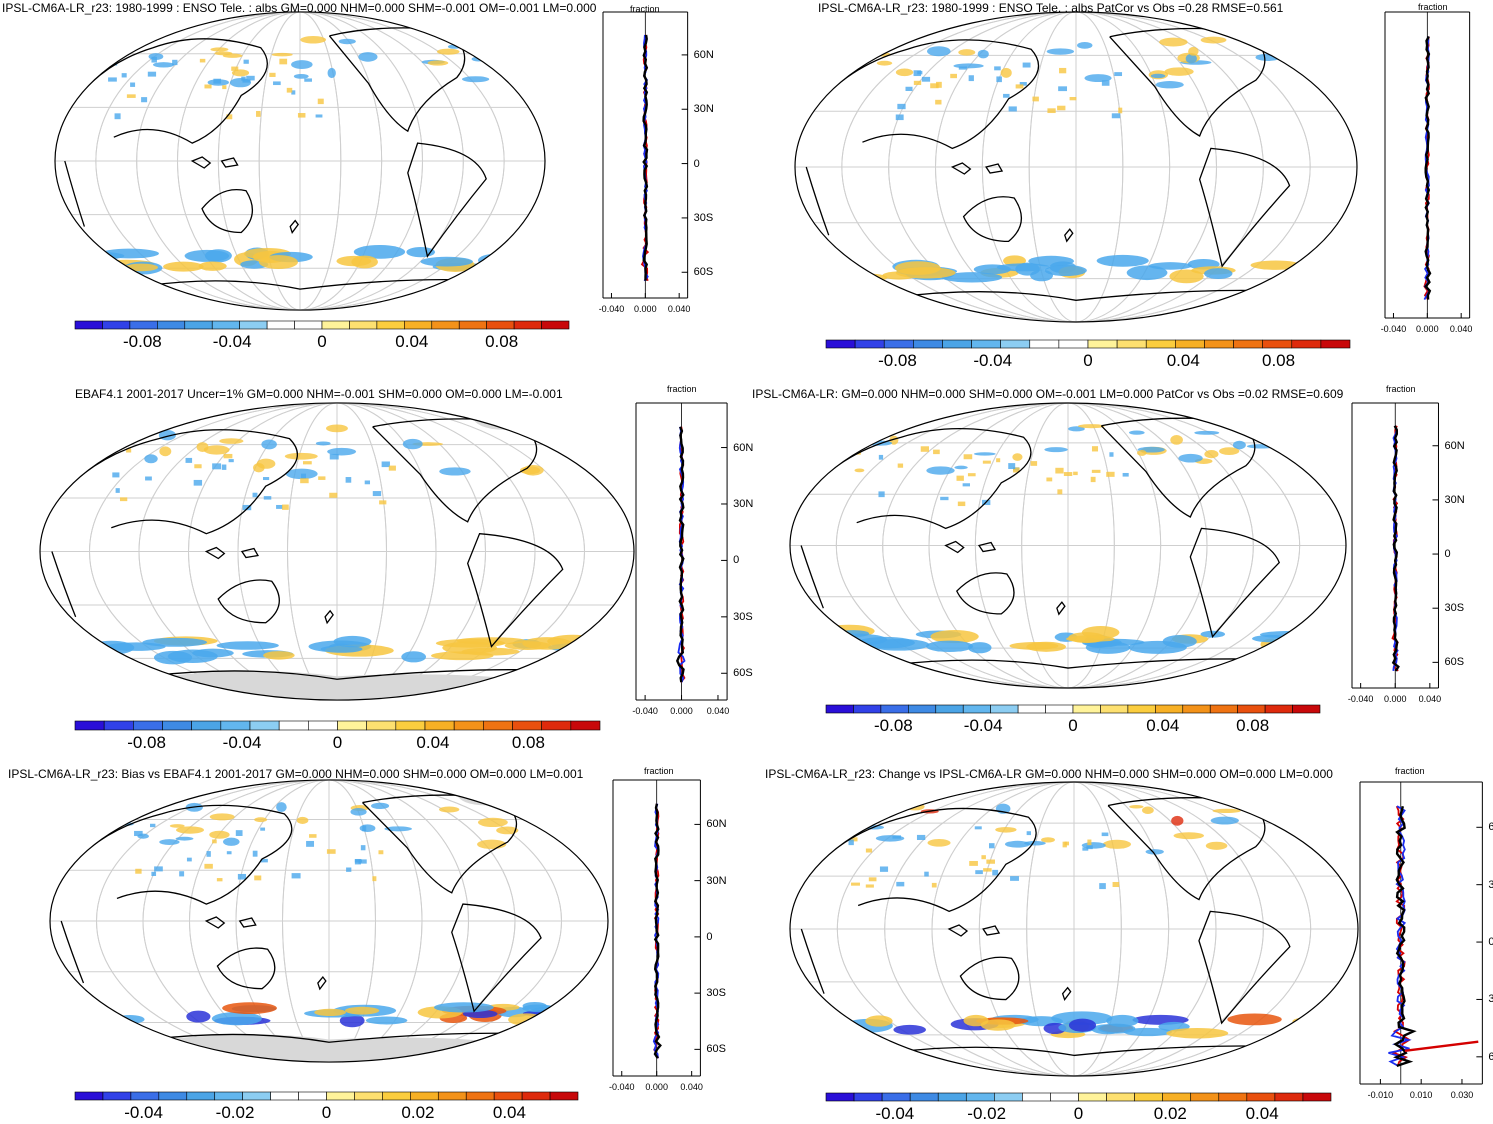 The image size is (1493, 1124). I want to click on zonal-ytick-label: 30S, so click(1490, 999).